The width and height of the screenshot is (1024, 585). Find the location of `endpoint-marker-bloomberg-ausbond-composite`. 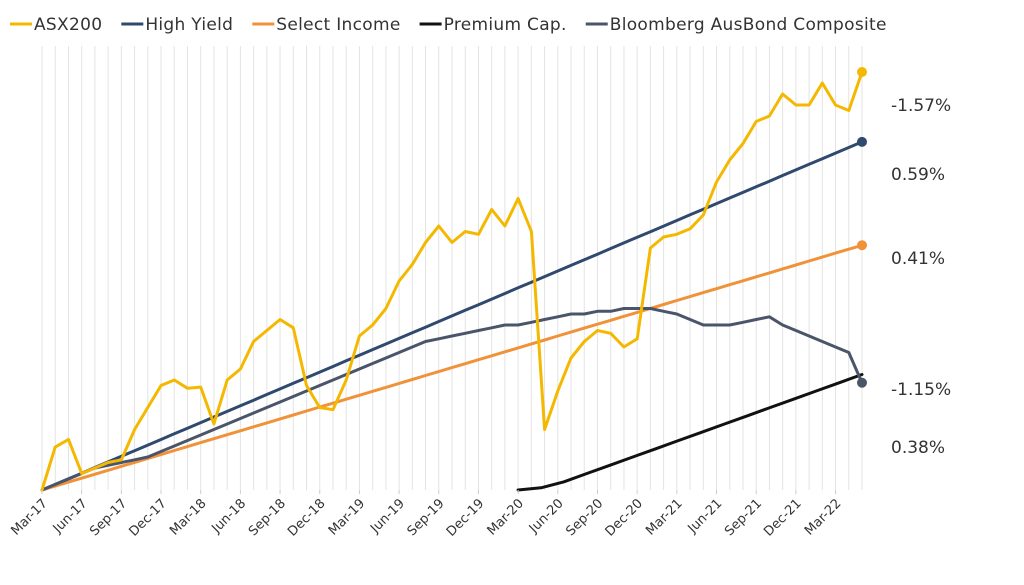

endpoint-marker-bloomberg-ausbond-composite is located at coordinates (862, 382).